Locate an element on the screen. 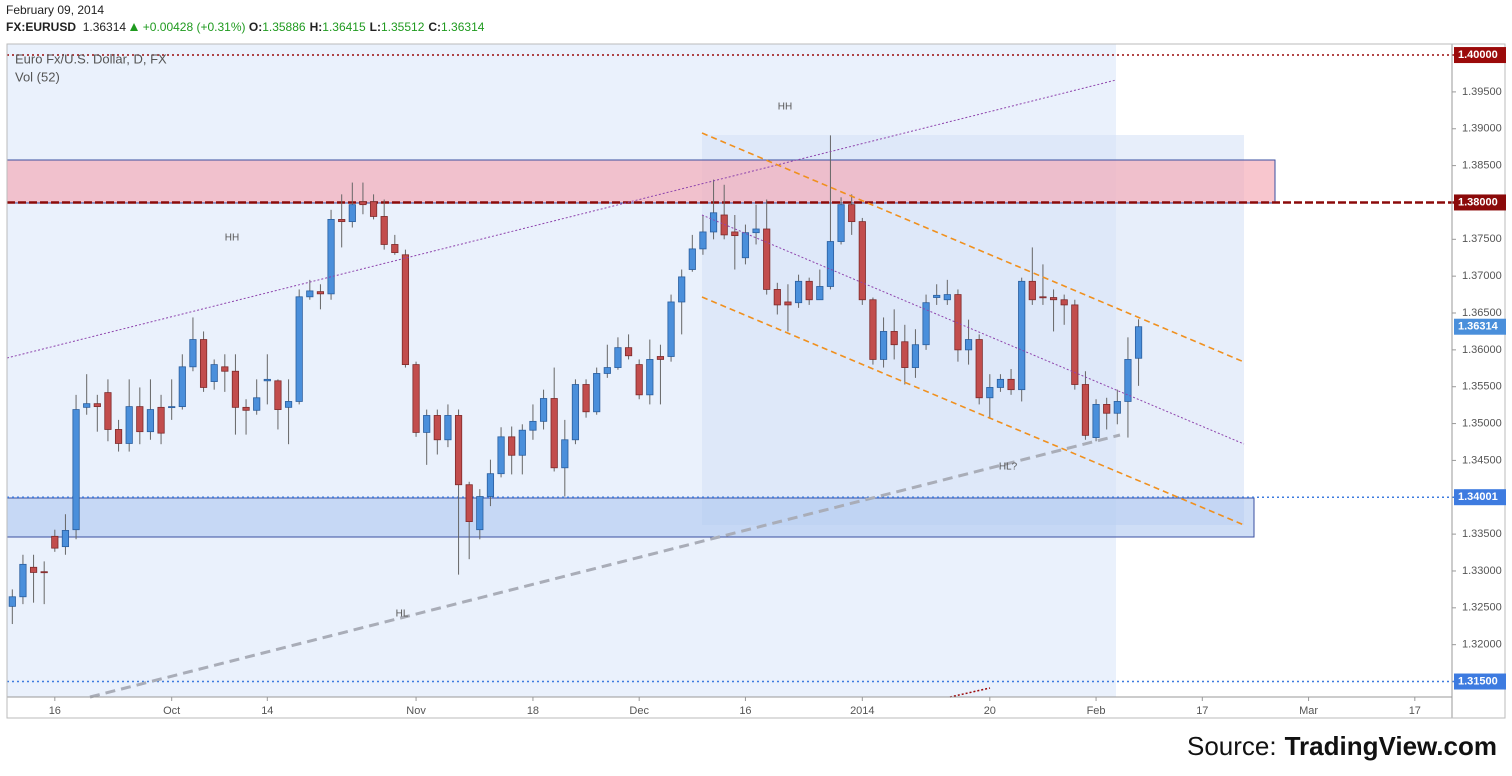  field-label: O: is located at coordinates (255, 27).